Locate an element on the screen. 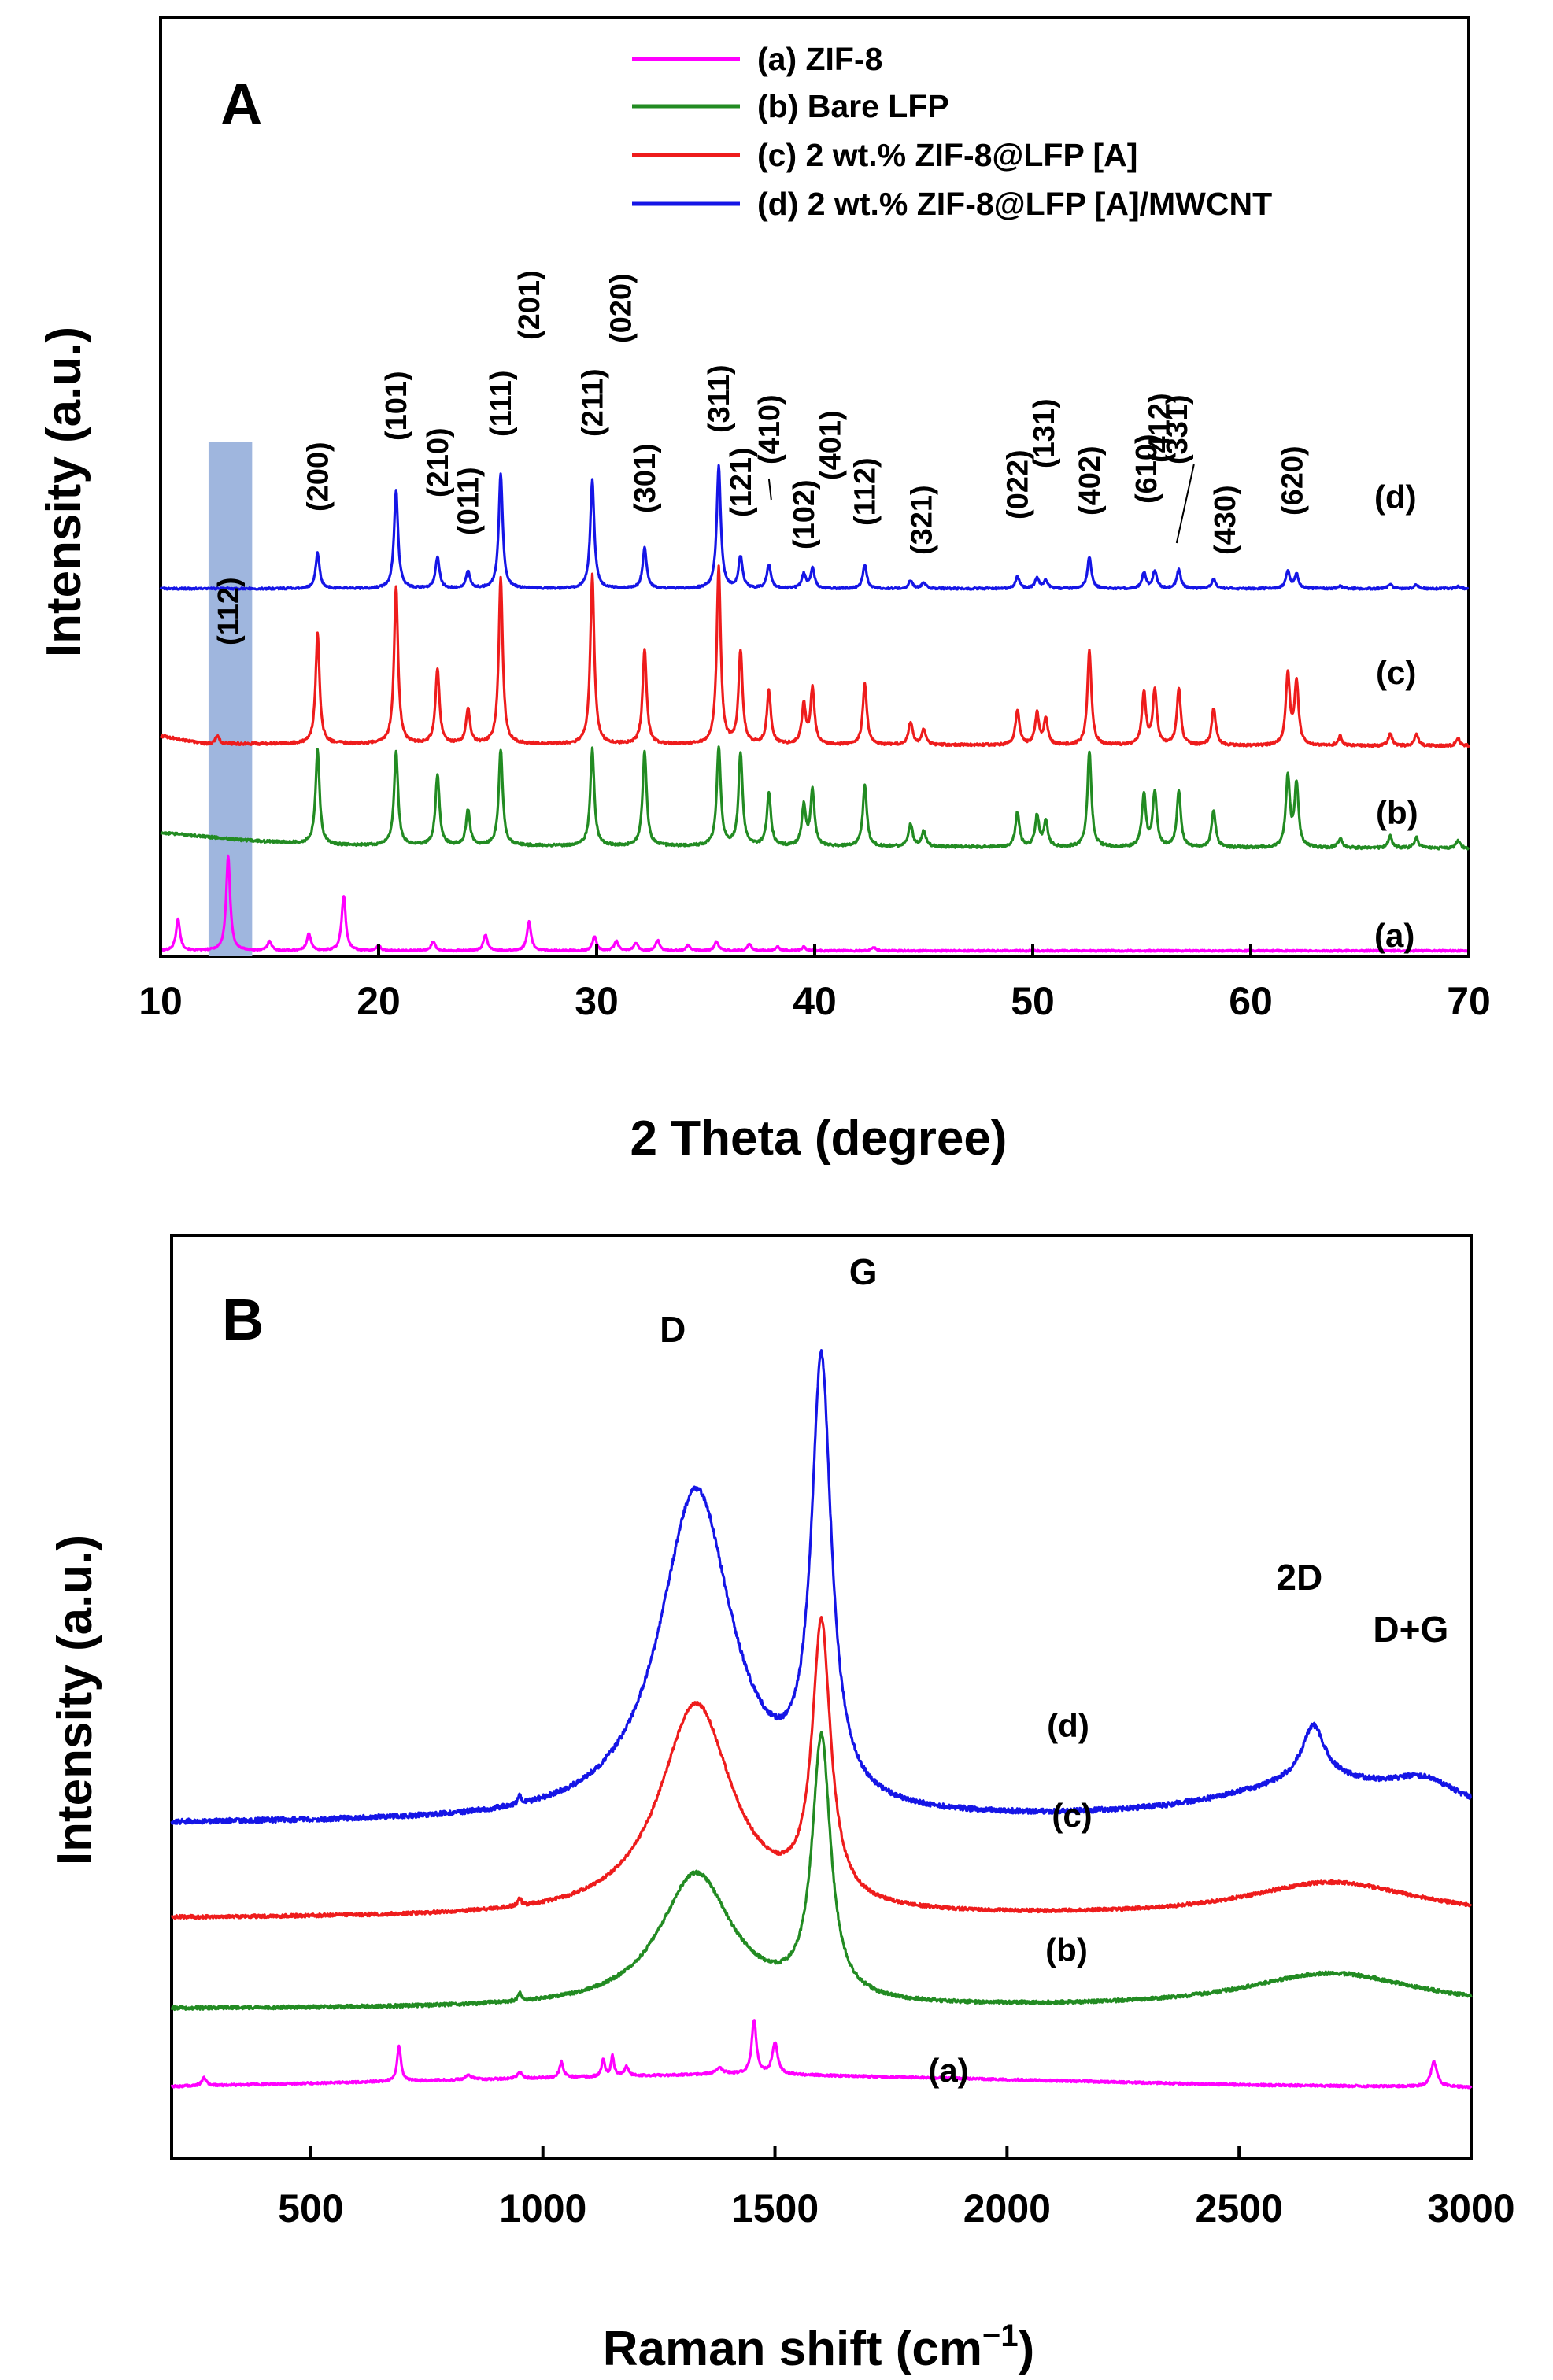  panel-a-y-axis-title: Intensity (a.u.) is located at coordinates (64, 492).